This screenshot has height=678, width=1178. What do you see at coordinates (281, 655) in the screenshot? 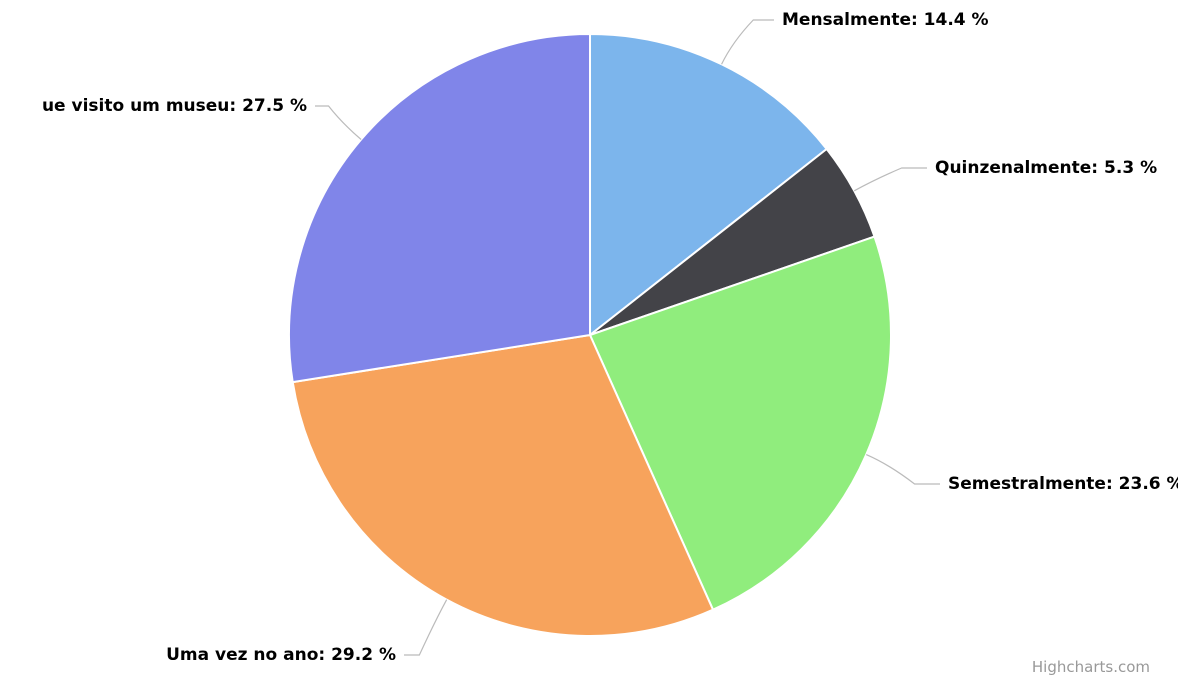
I see `data-label: Uma vez no ano: 29.2 %` at bounding box center [281, 655].